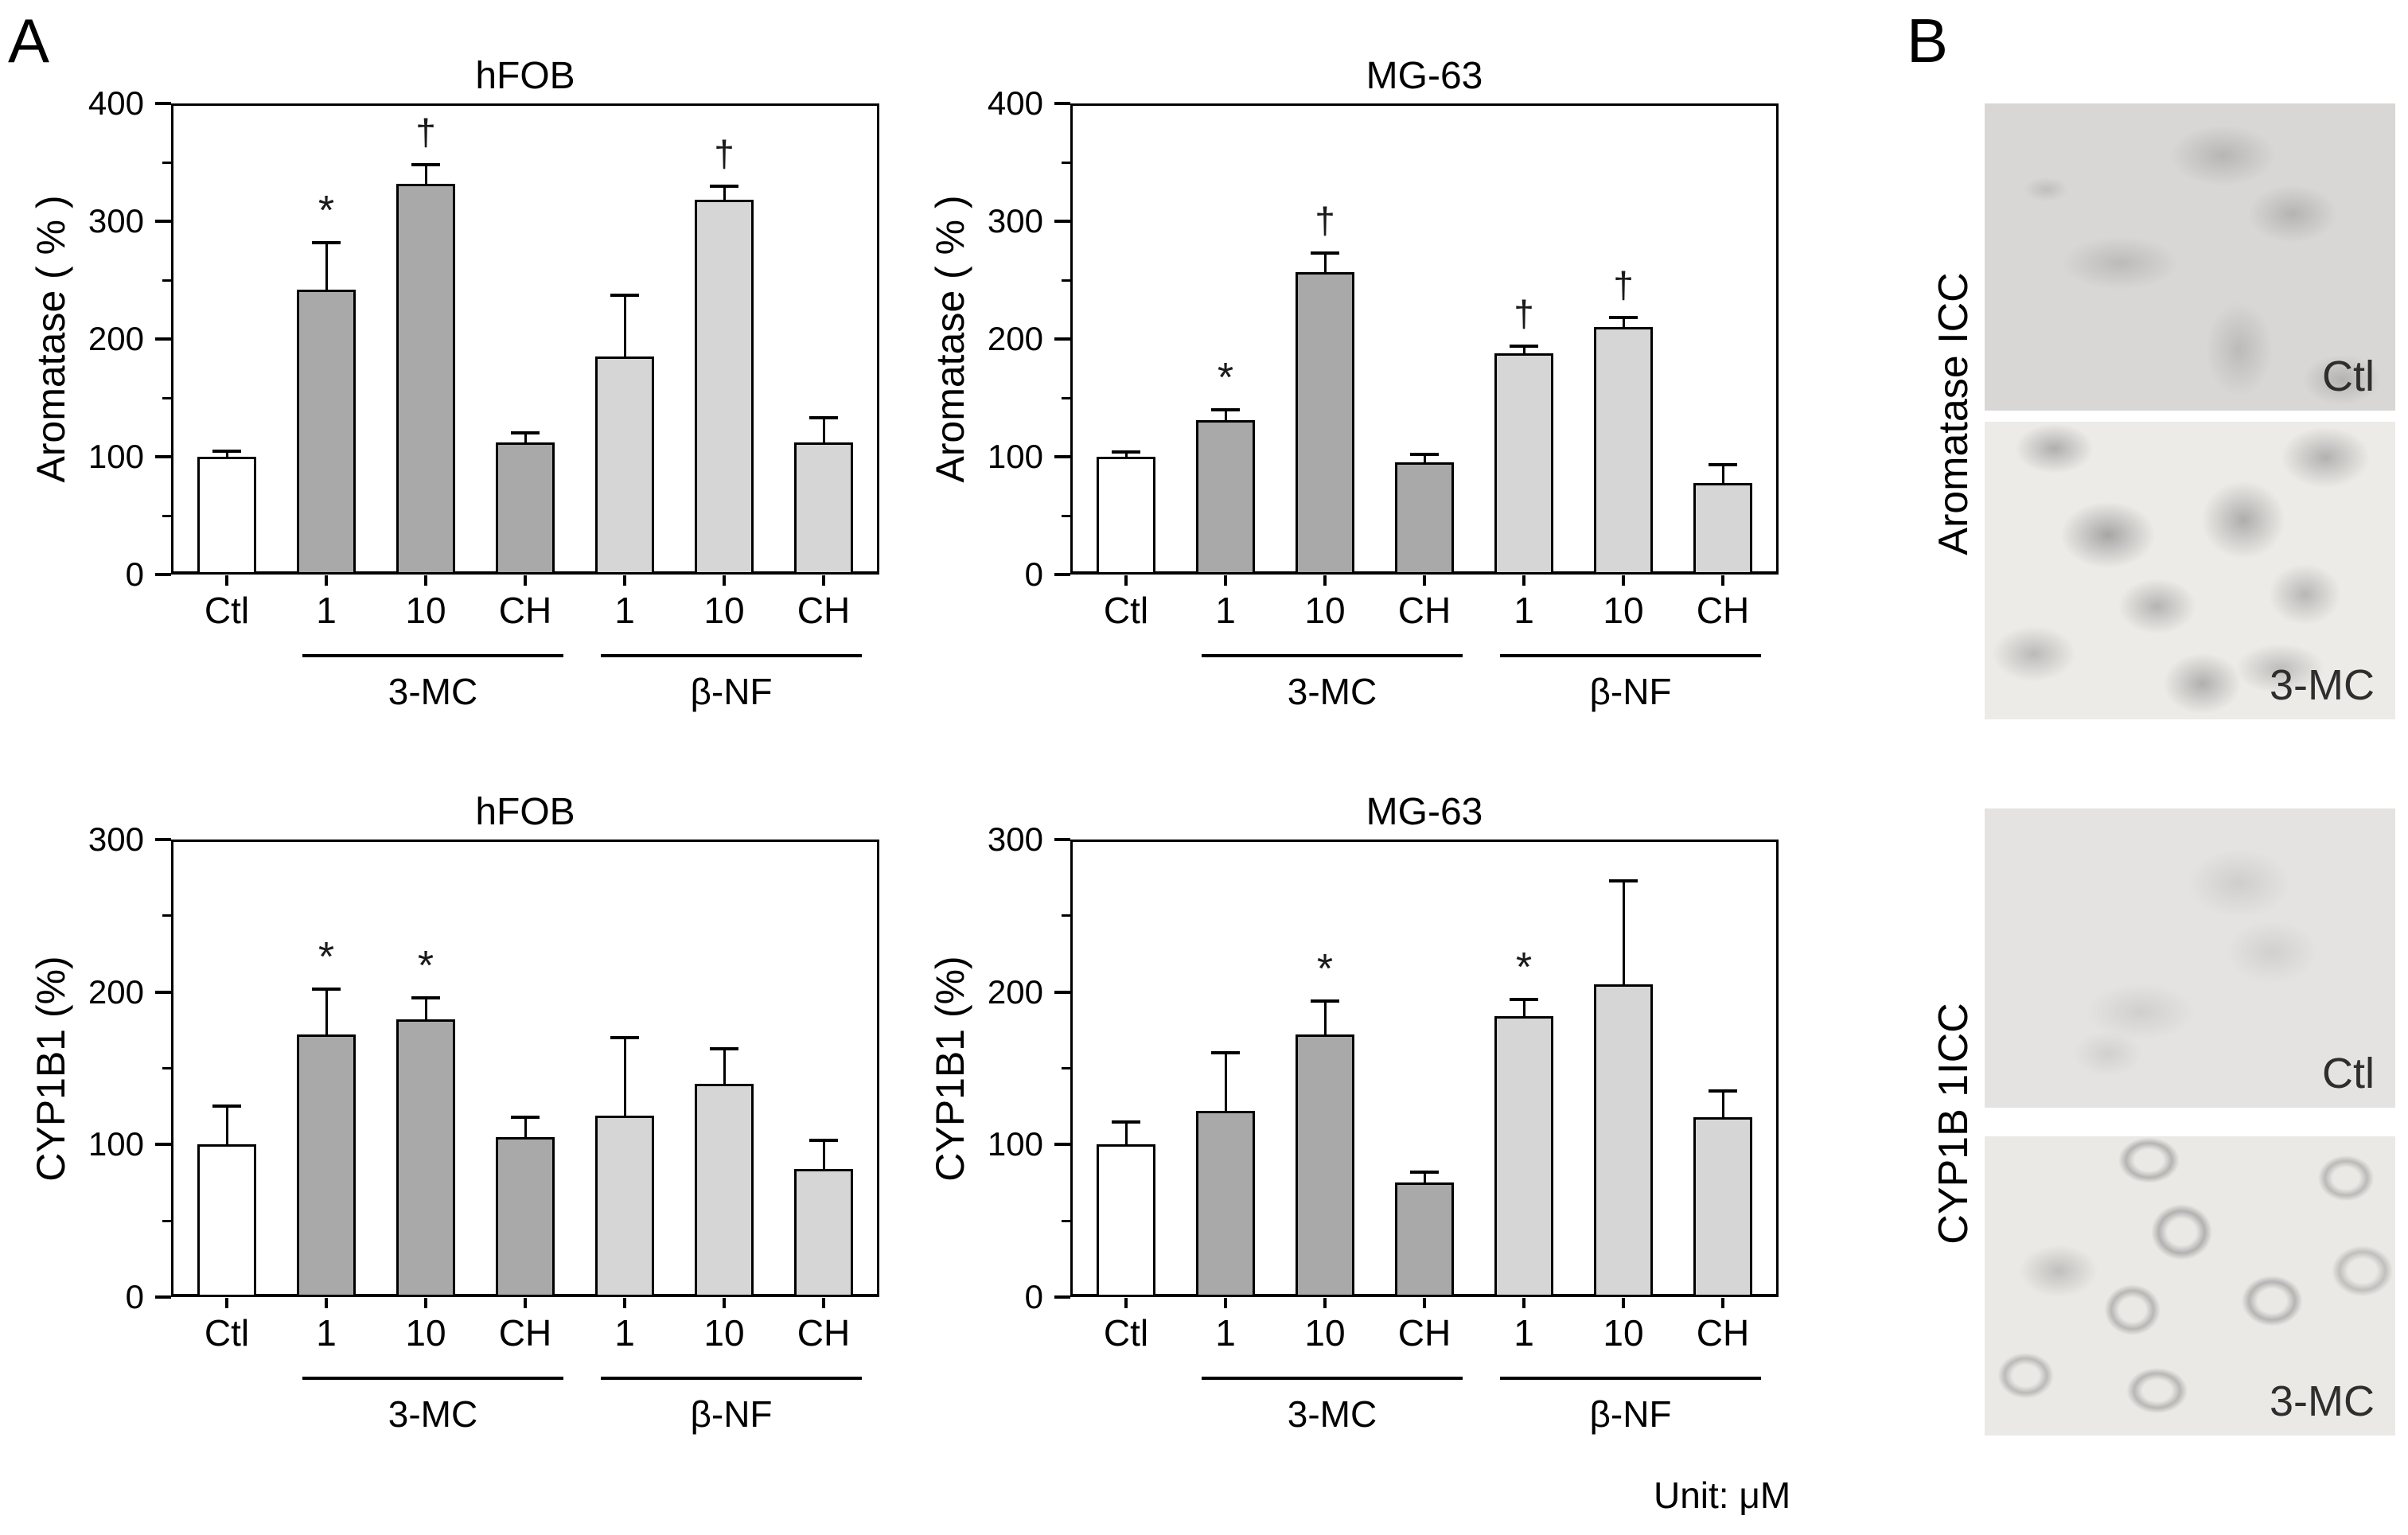 Image resolution: width=2408 pixels, height=1535 pixels. I want to click on micrograph-corner-label: 3-MC, so click(2322, 685).